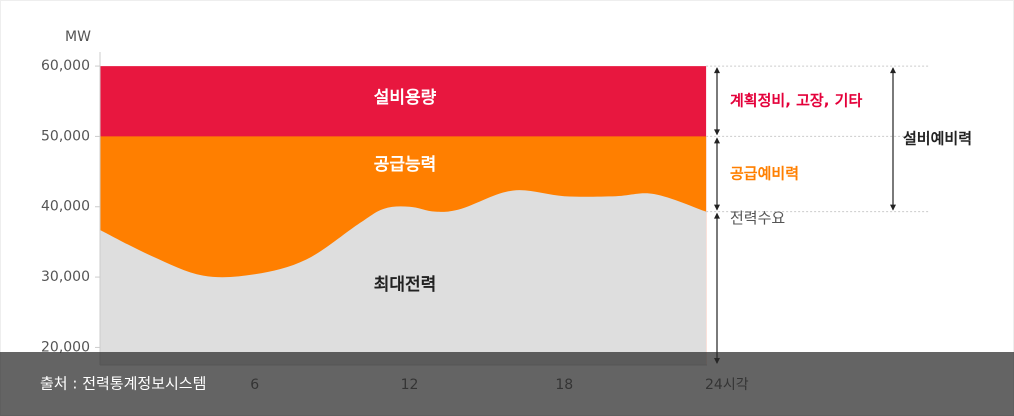 This screenshot has width=1014, height=416. What do you see at coordinates (796, 101) in the screenshot?
I see `annotation: 계획정비, 고장, 기타` at bounding box center [796, 101].